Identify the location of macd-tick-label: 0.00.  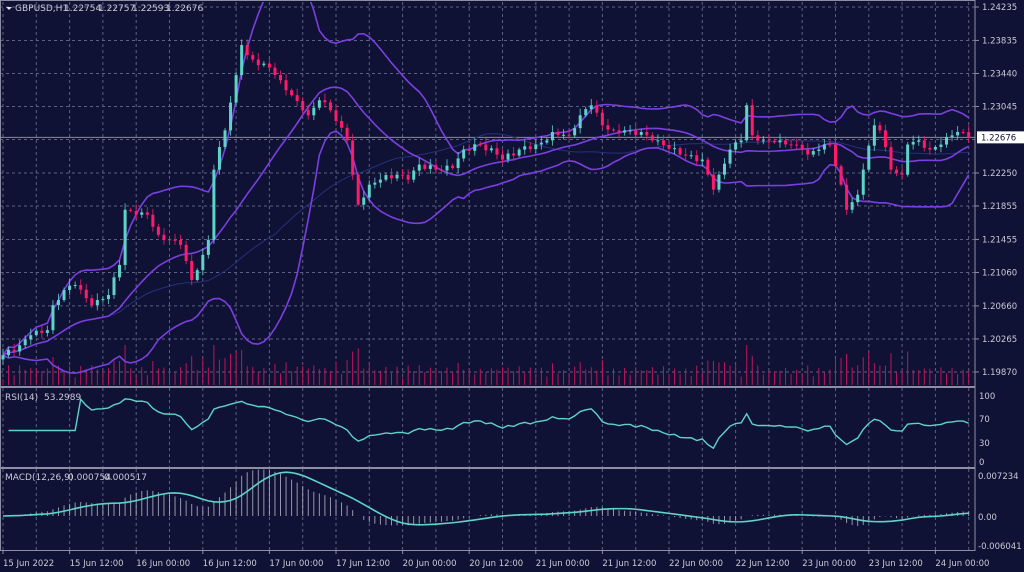
(987, 518).